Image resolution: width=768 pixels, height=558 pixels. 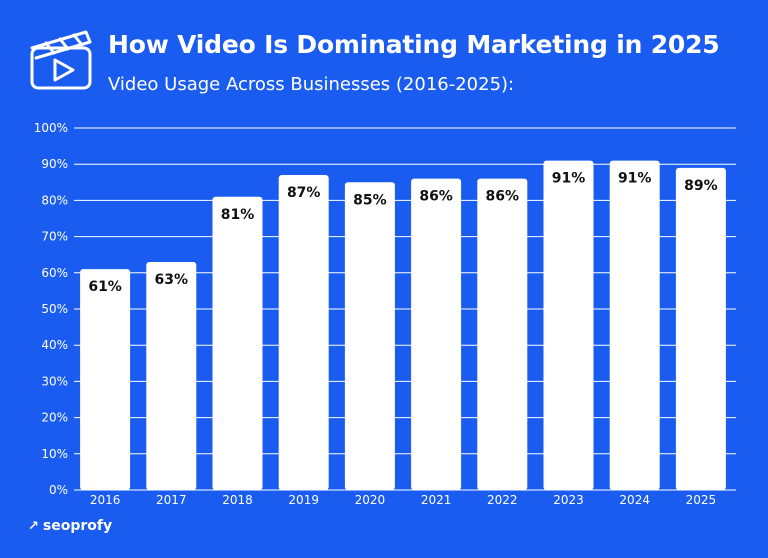 What do you see at coordinates (61, 60) in the screenshot?
I see `video-clapperboard-icon` at bounding box center [61, 60].